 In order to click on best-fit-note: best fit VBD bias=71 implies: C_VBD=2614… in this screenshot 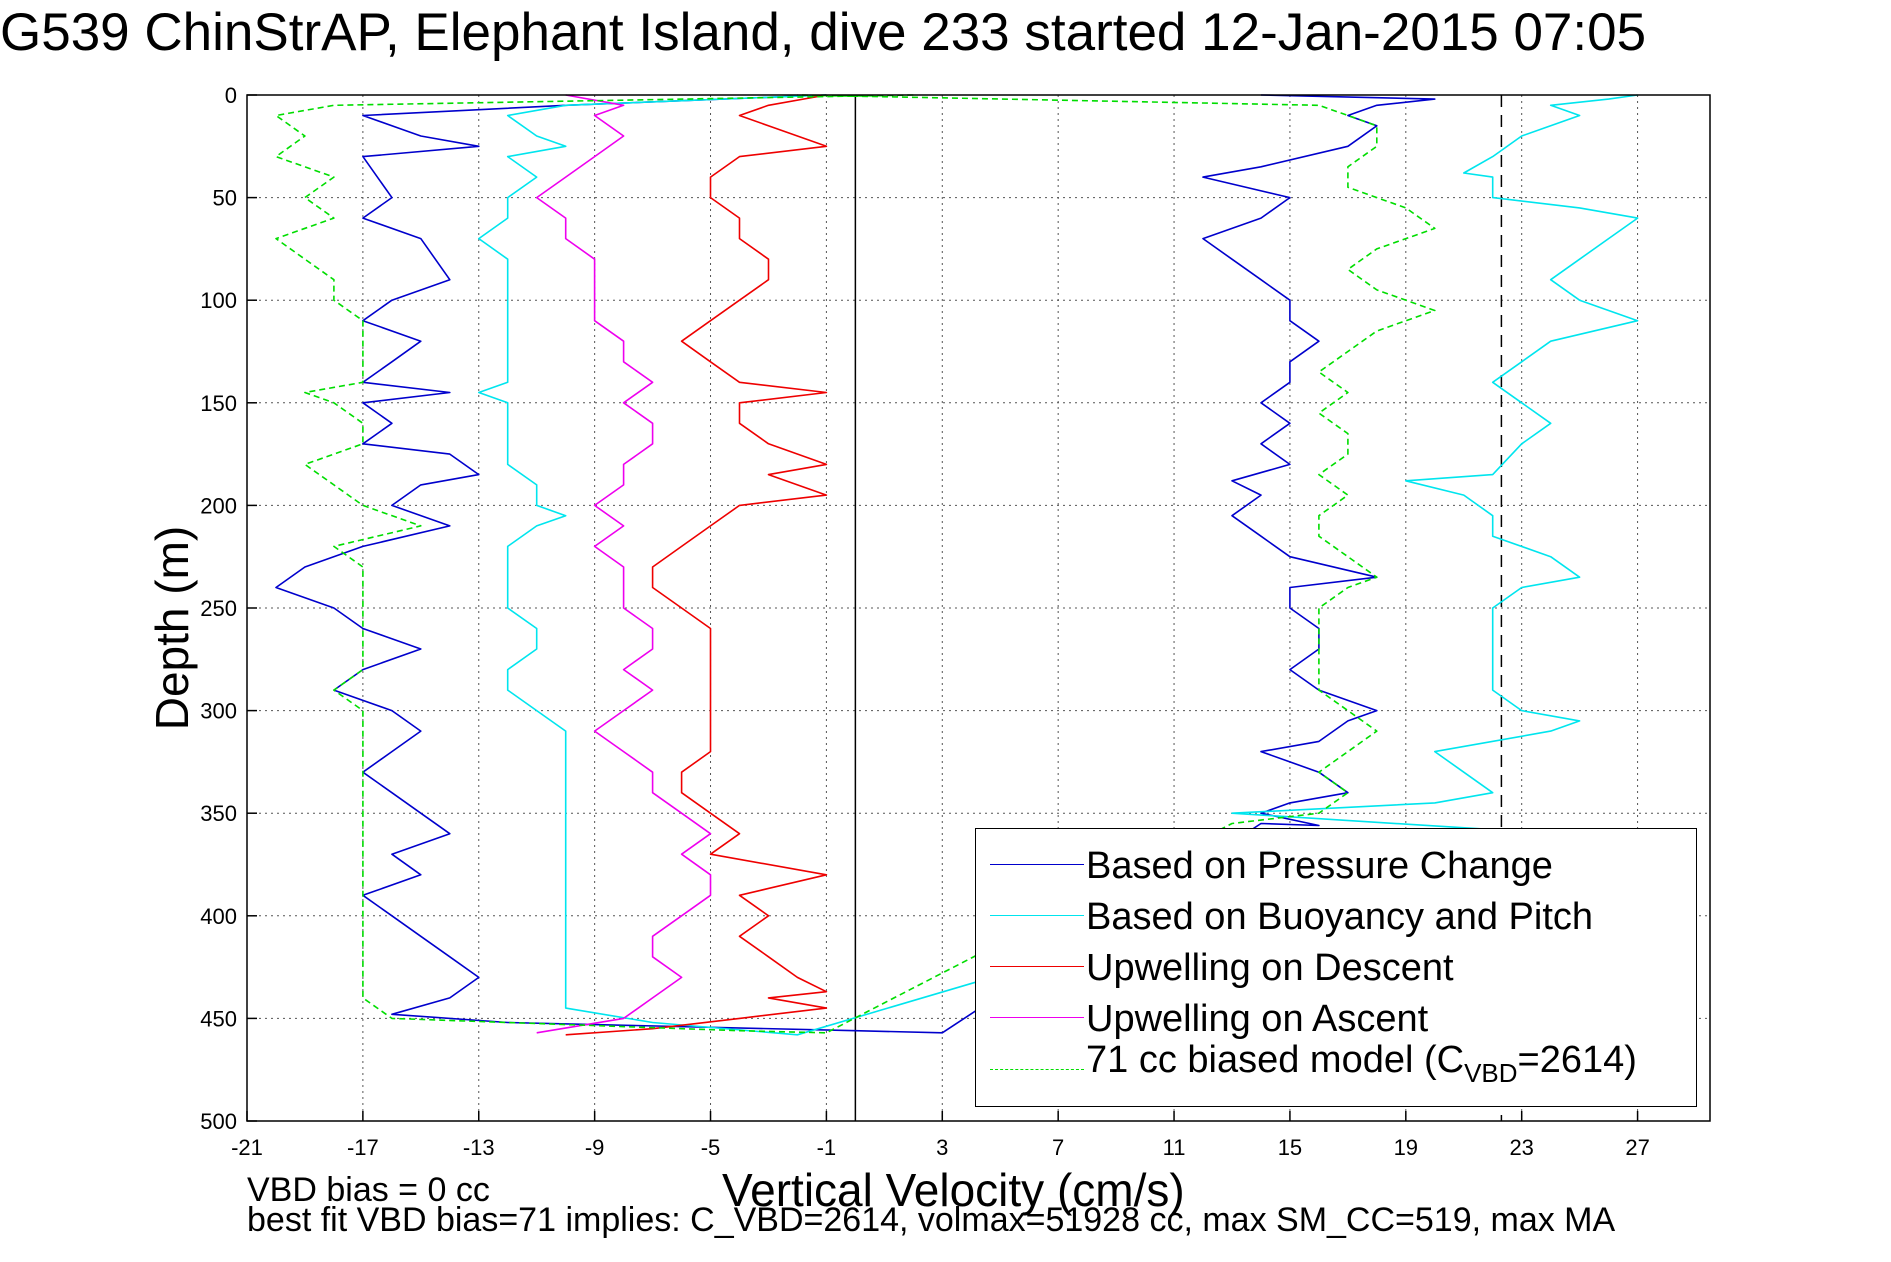, I will do `click(931, 1220)`.